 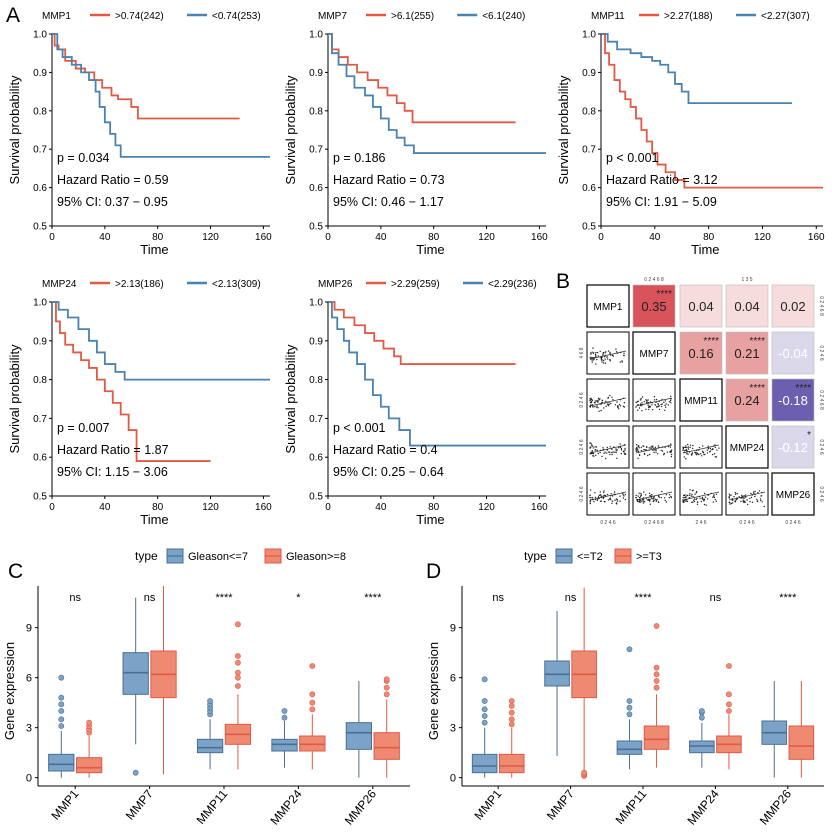 What do you see at coordinates (747, 448) in the screenshot?
I see `variable-label-mmp24: MMP24` at bounding box center [747, 448].